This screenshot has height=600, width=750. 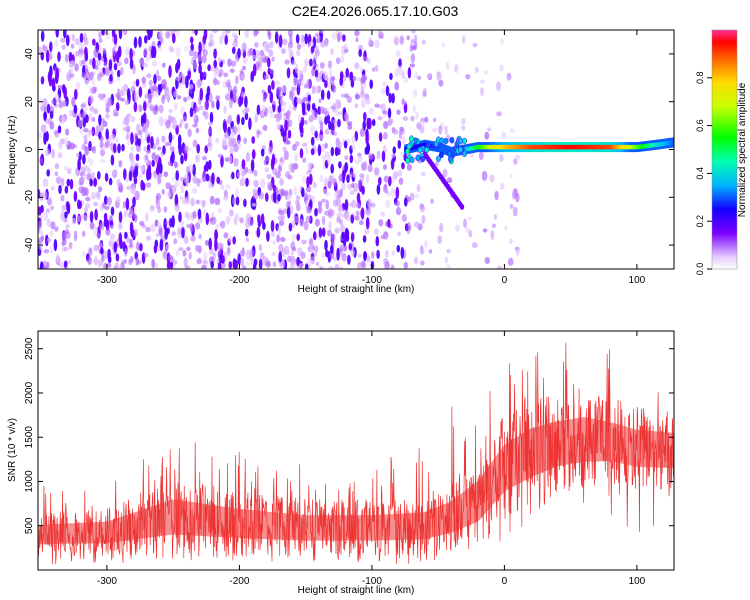 I want to click on snr-ylabel: SNR (10 * v/v), so click(x=12, y=450).